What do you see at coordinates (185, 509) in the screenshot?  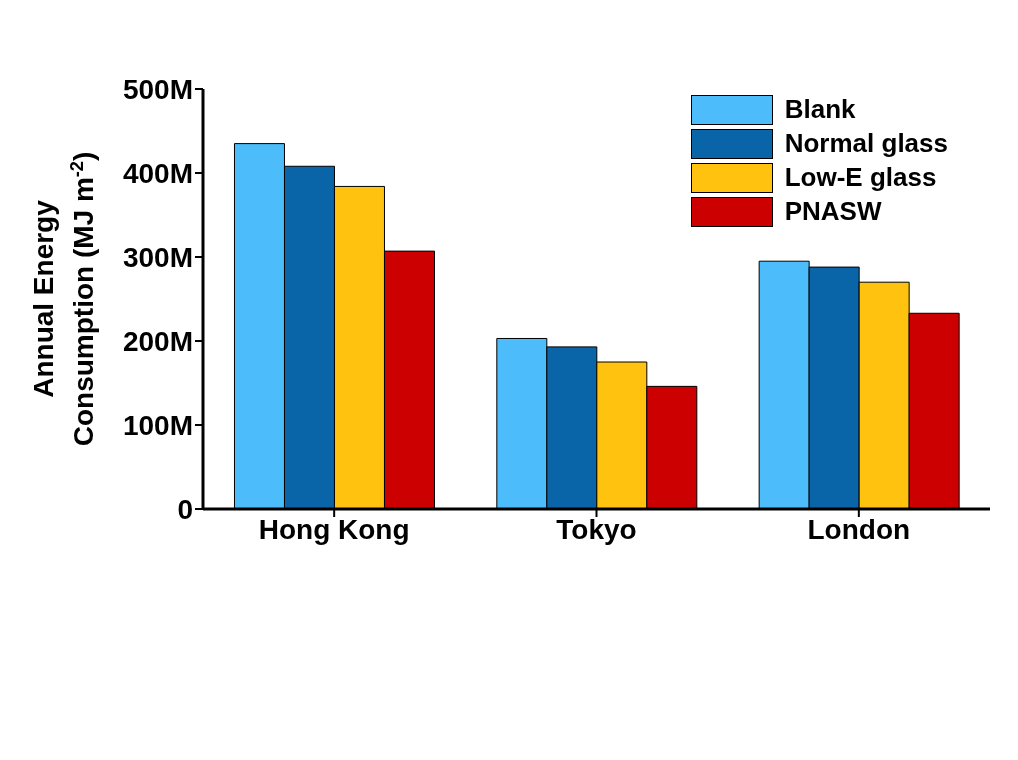 I see `y-tick-label: 0` at bounding box center [185, 509].